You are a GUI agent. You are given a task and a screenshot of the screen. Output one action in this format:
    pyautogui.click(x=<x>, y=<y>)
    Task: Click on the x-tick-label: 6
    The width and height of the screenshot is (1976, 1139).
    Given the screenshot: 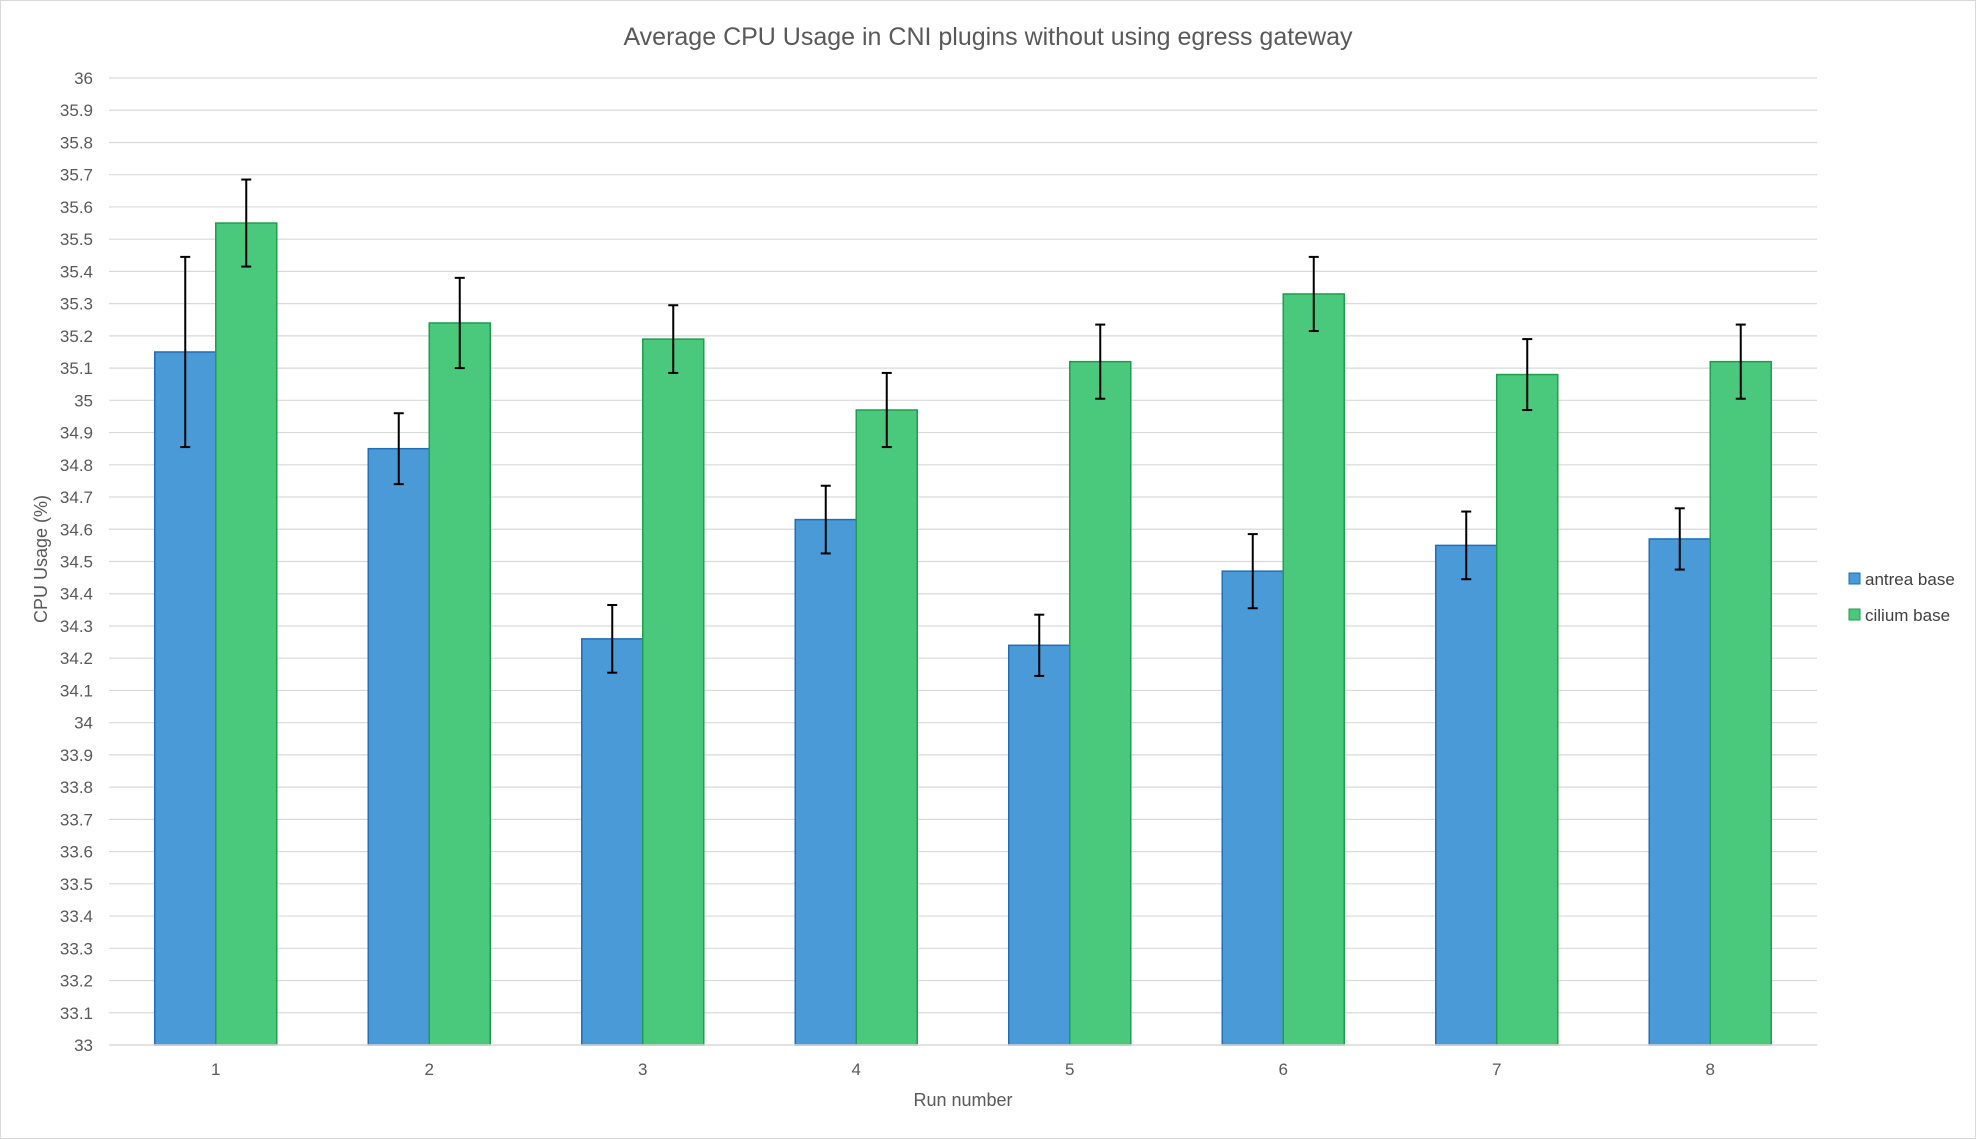 What is the action you would take?
    pyautogui.click(x=1283, y=1069)
    